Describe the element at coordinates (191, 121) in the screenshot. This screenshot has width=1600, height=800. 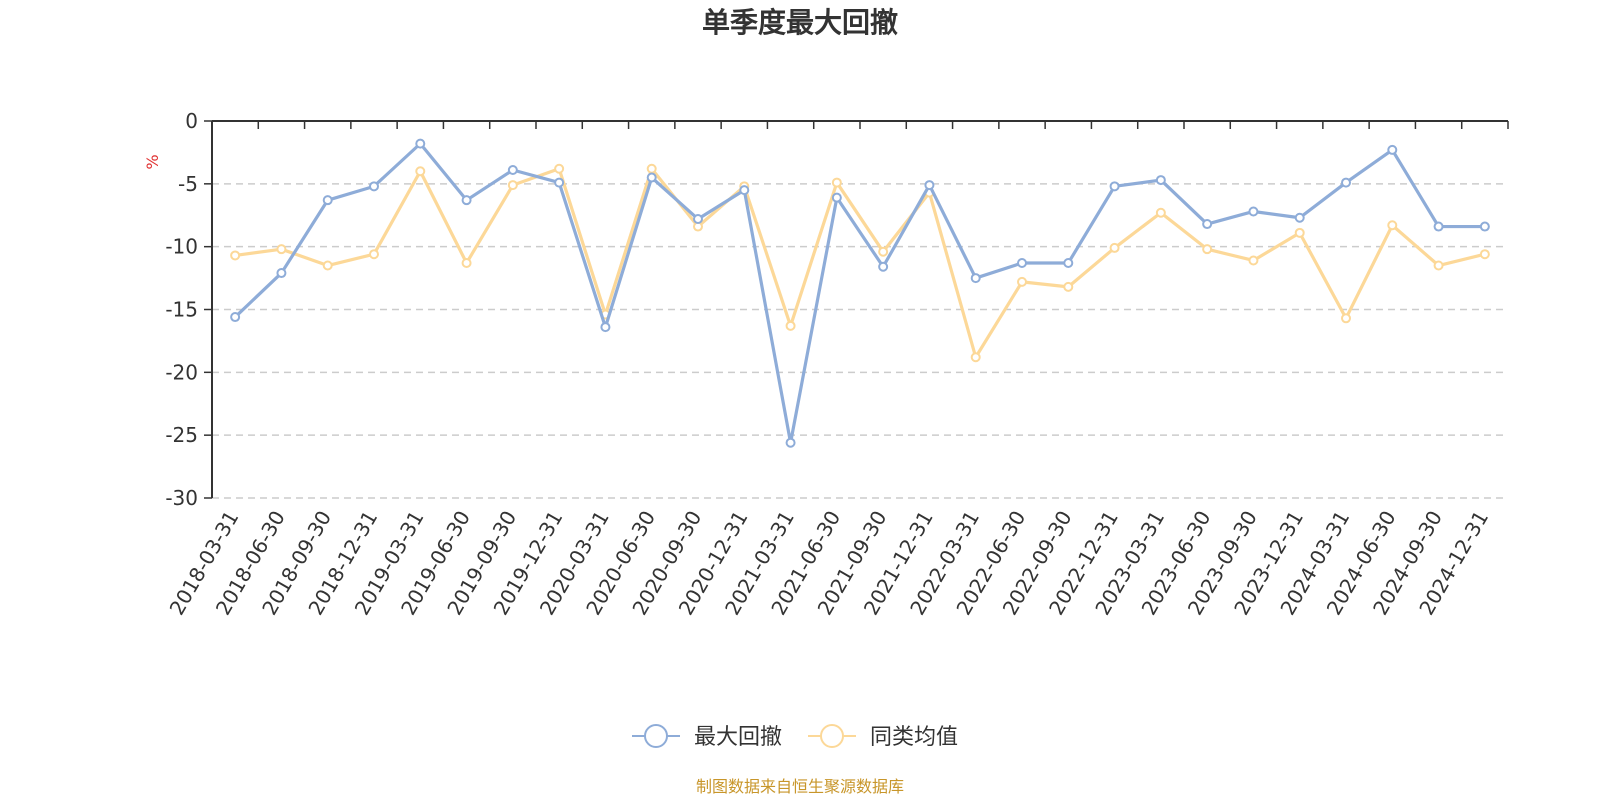
I see `y-tick-label: 0` at that location.